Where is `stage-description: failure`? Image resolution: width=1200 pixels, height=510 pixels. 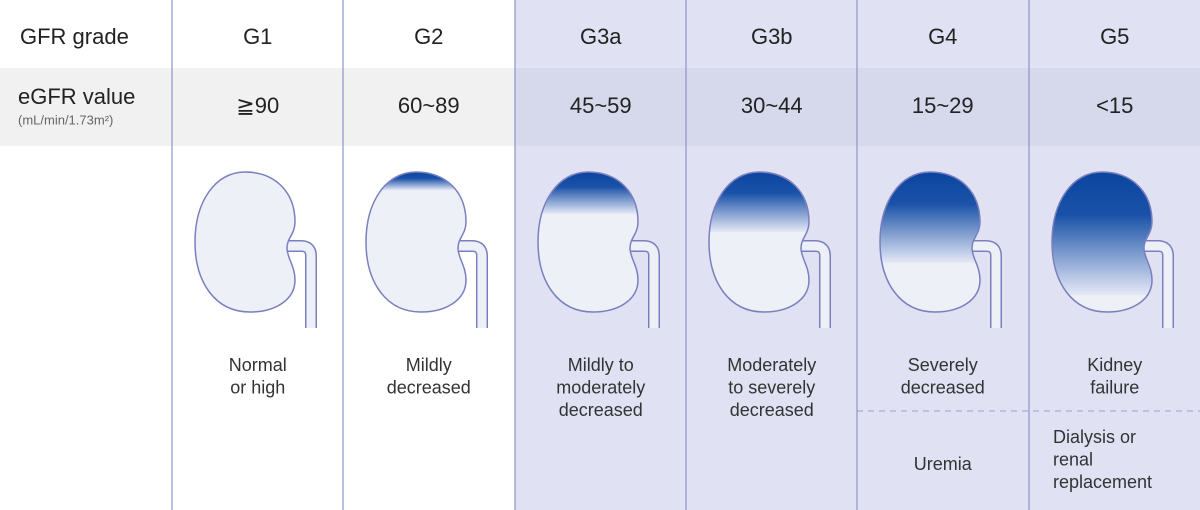 stage-description: failure is located at coordinates (1114, 387).